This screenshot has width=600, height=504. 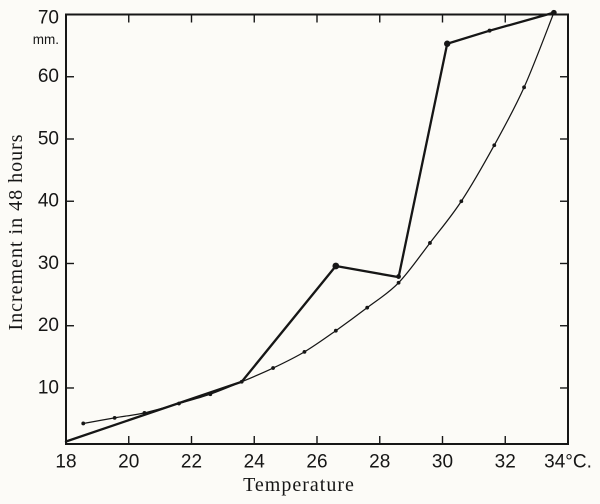 I want to click on y-tick-label: 30, so click(x=48, y=263).